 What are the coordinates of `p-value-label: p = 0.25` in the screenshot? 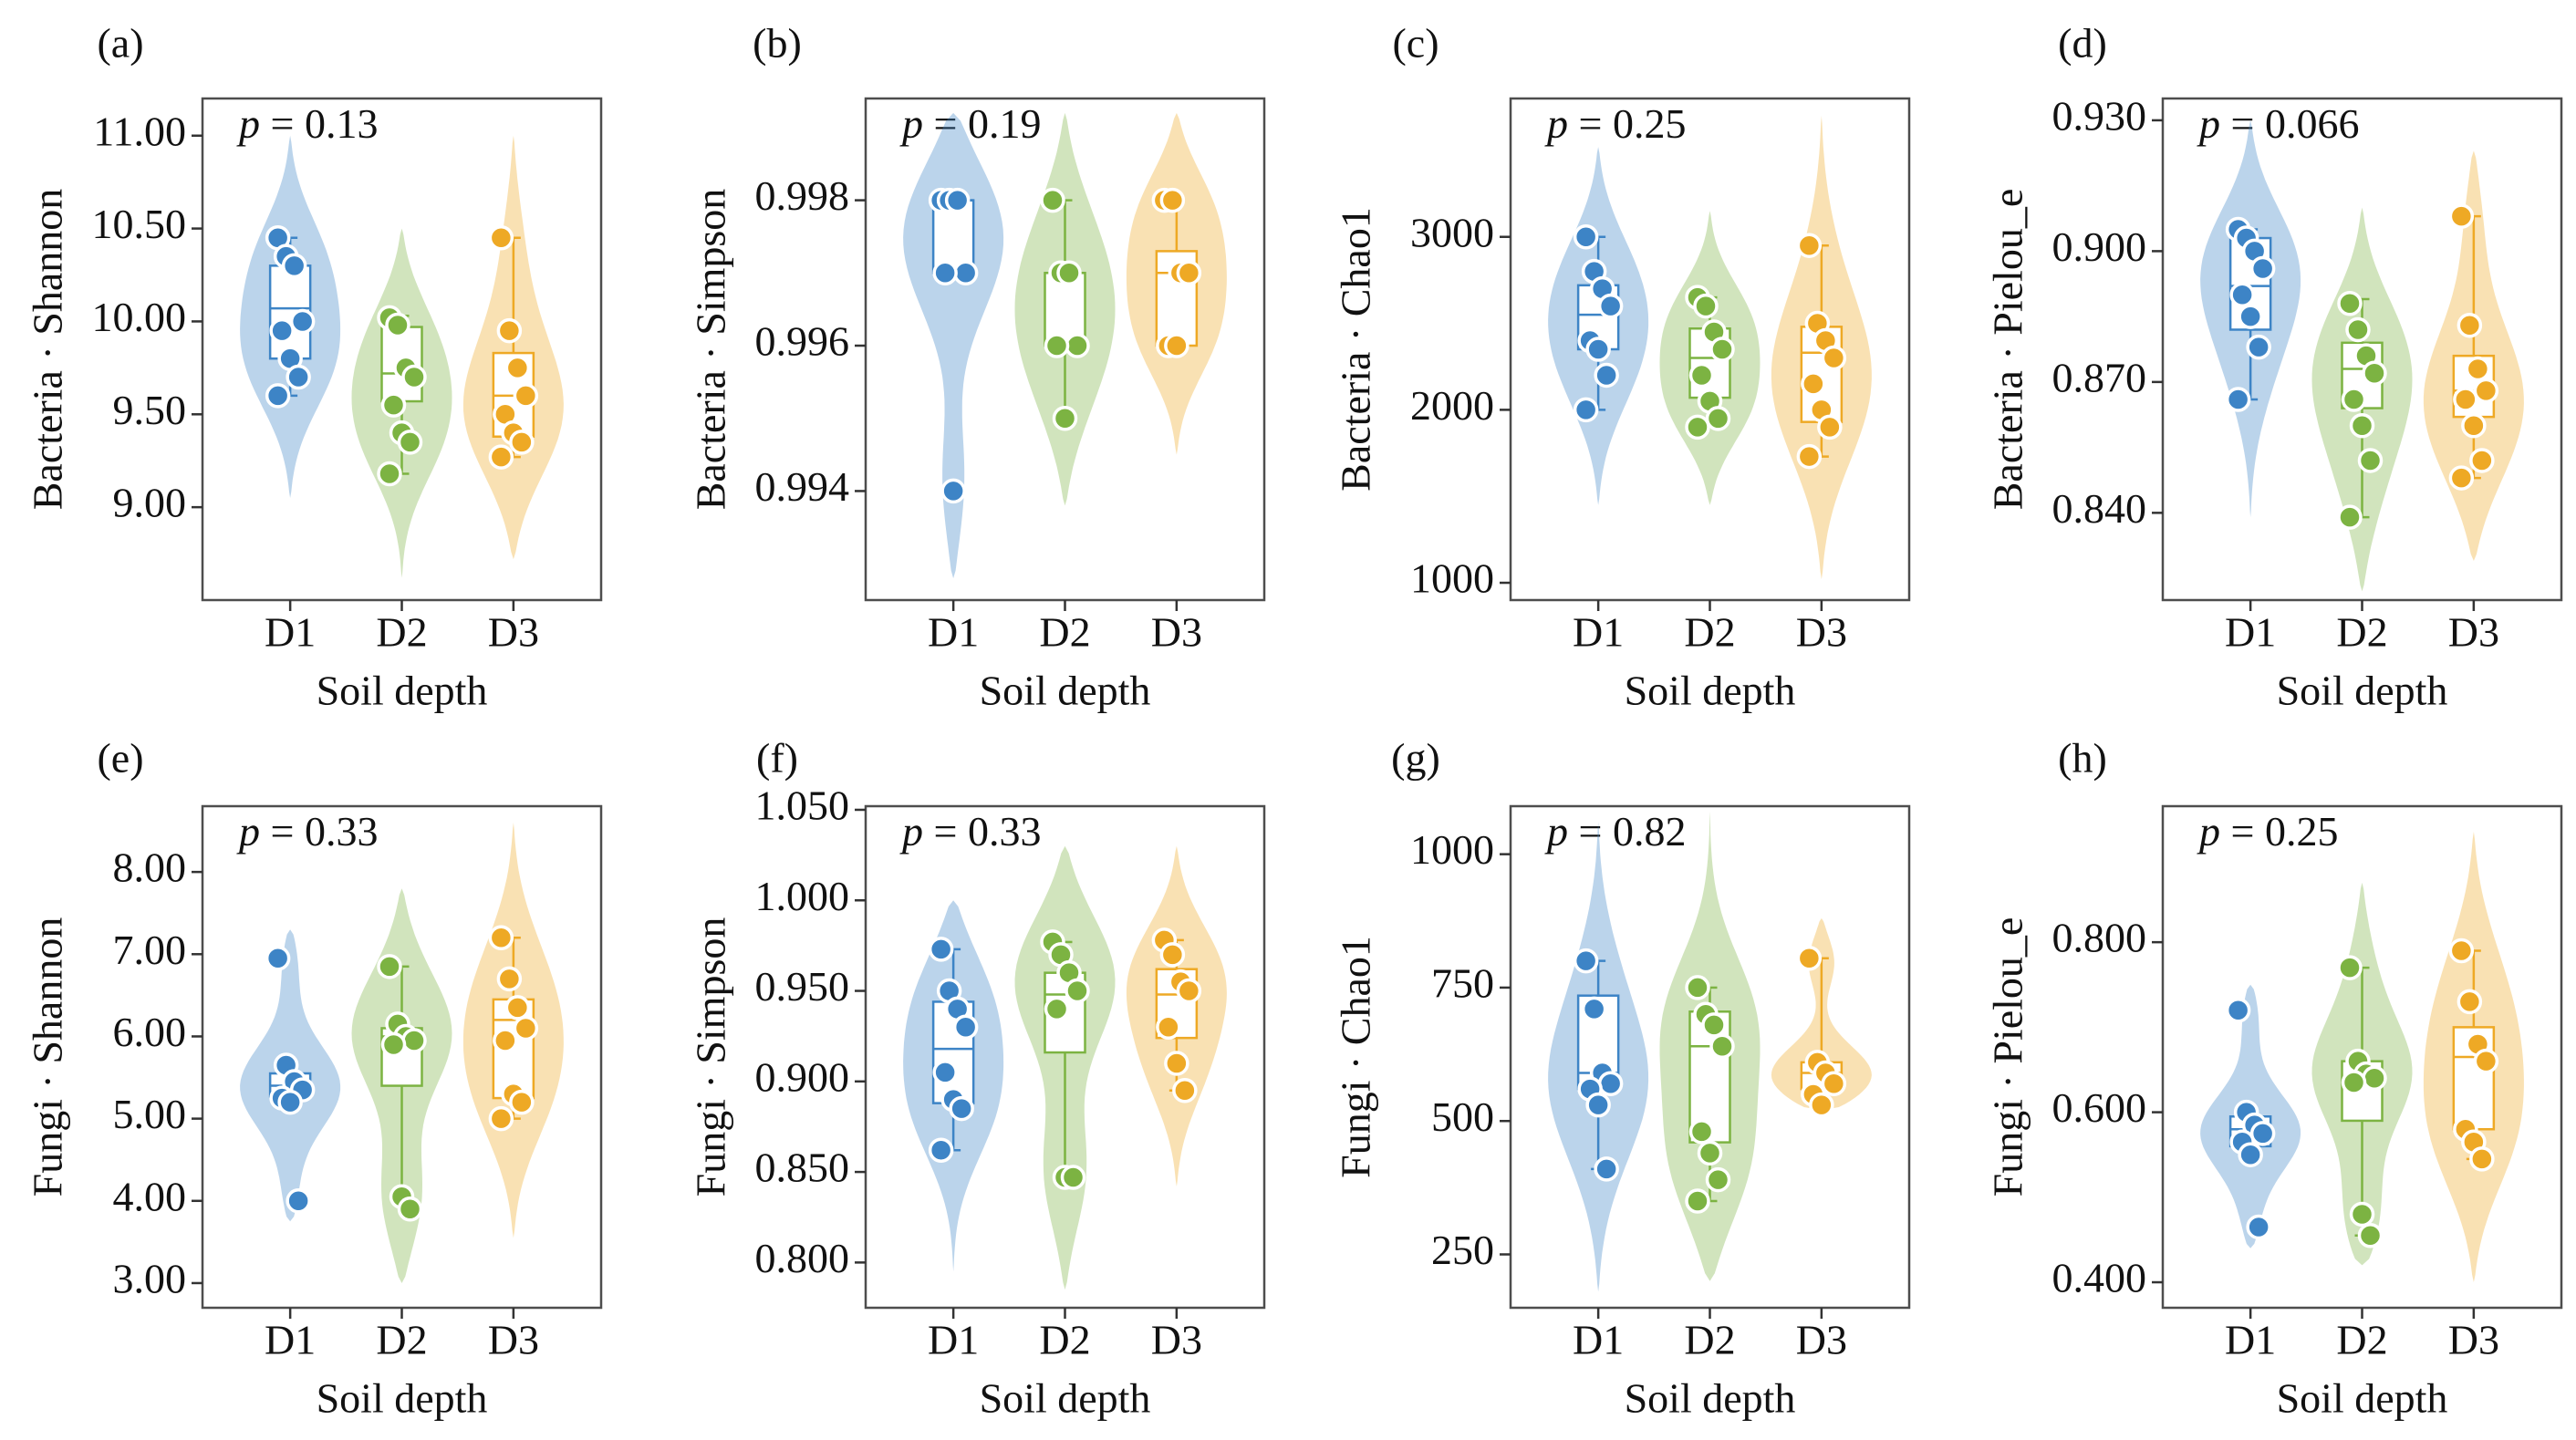 It's located at (2267, 832).